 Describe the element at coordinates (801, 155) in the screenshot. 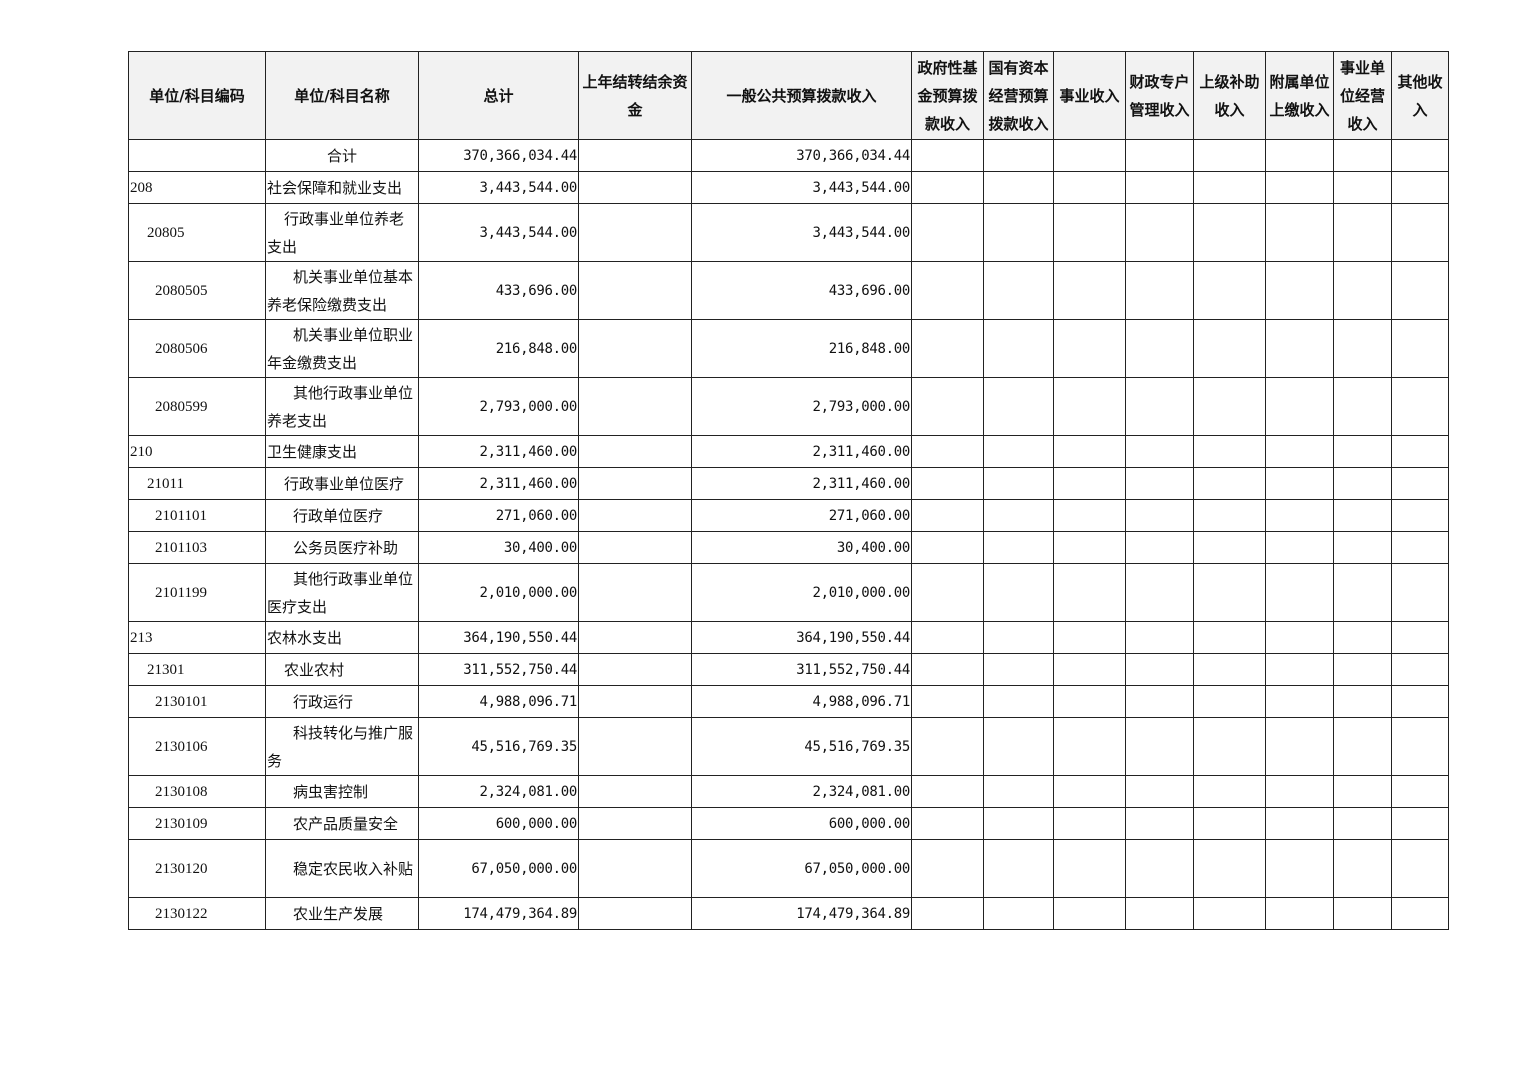

I see `cell-general-budget: 370,366,034.44` at that location.